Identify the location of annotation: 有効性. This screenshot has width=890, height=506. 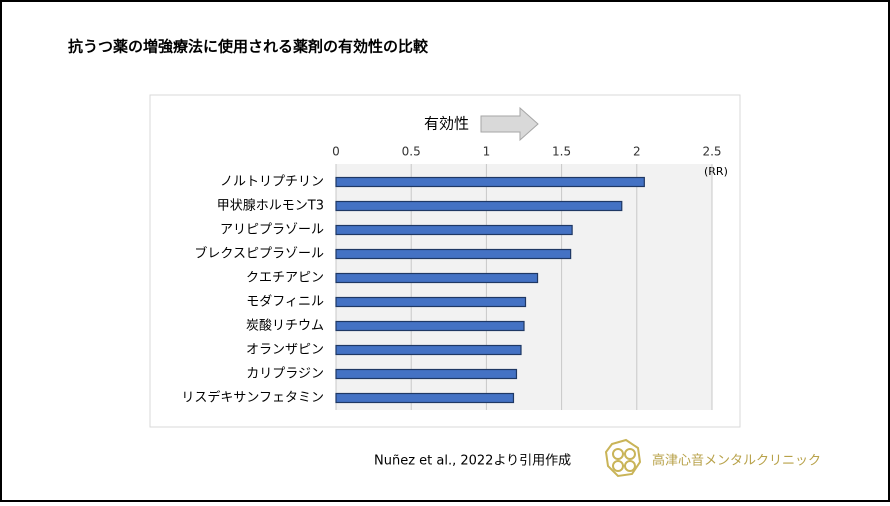
(446, 124).